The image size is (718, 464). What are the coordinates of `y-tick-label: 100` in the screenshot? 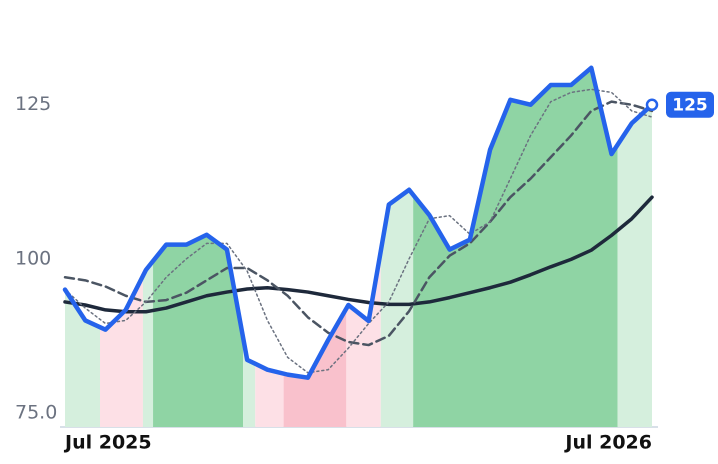 It's located at (33, 258).